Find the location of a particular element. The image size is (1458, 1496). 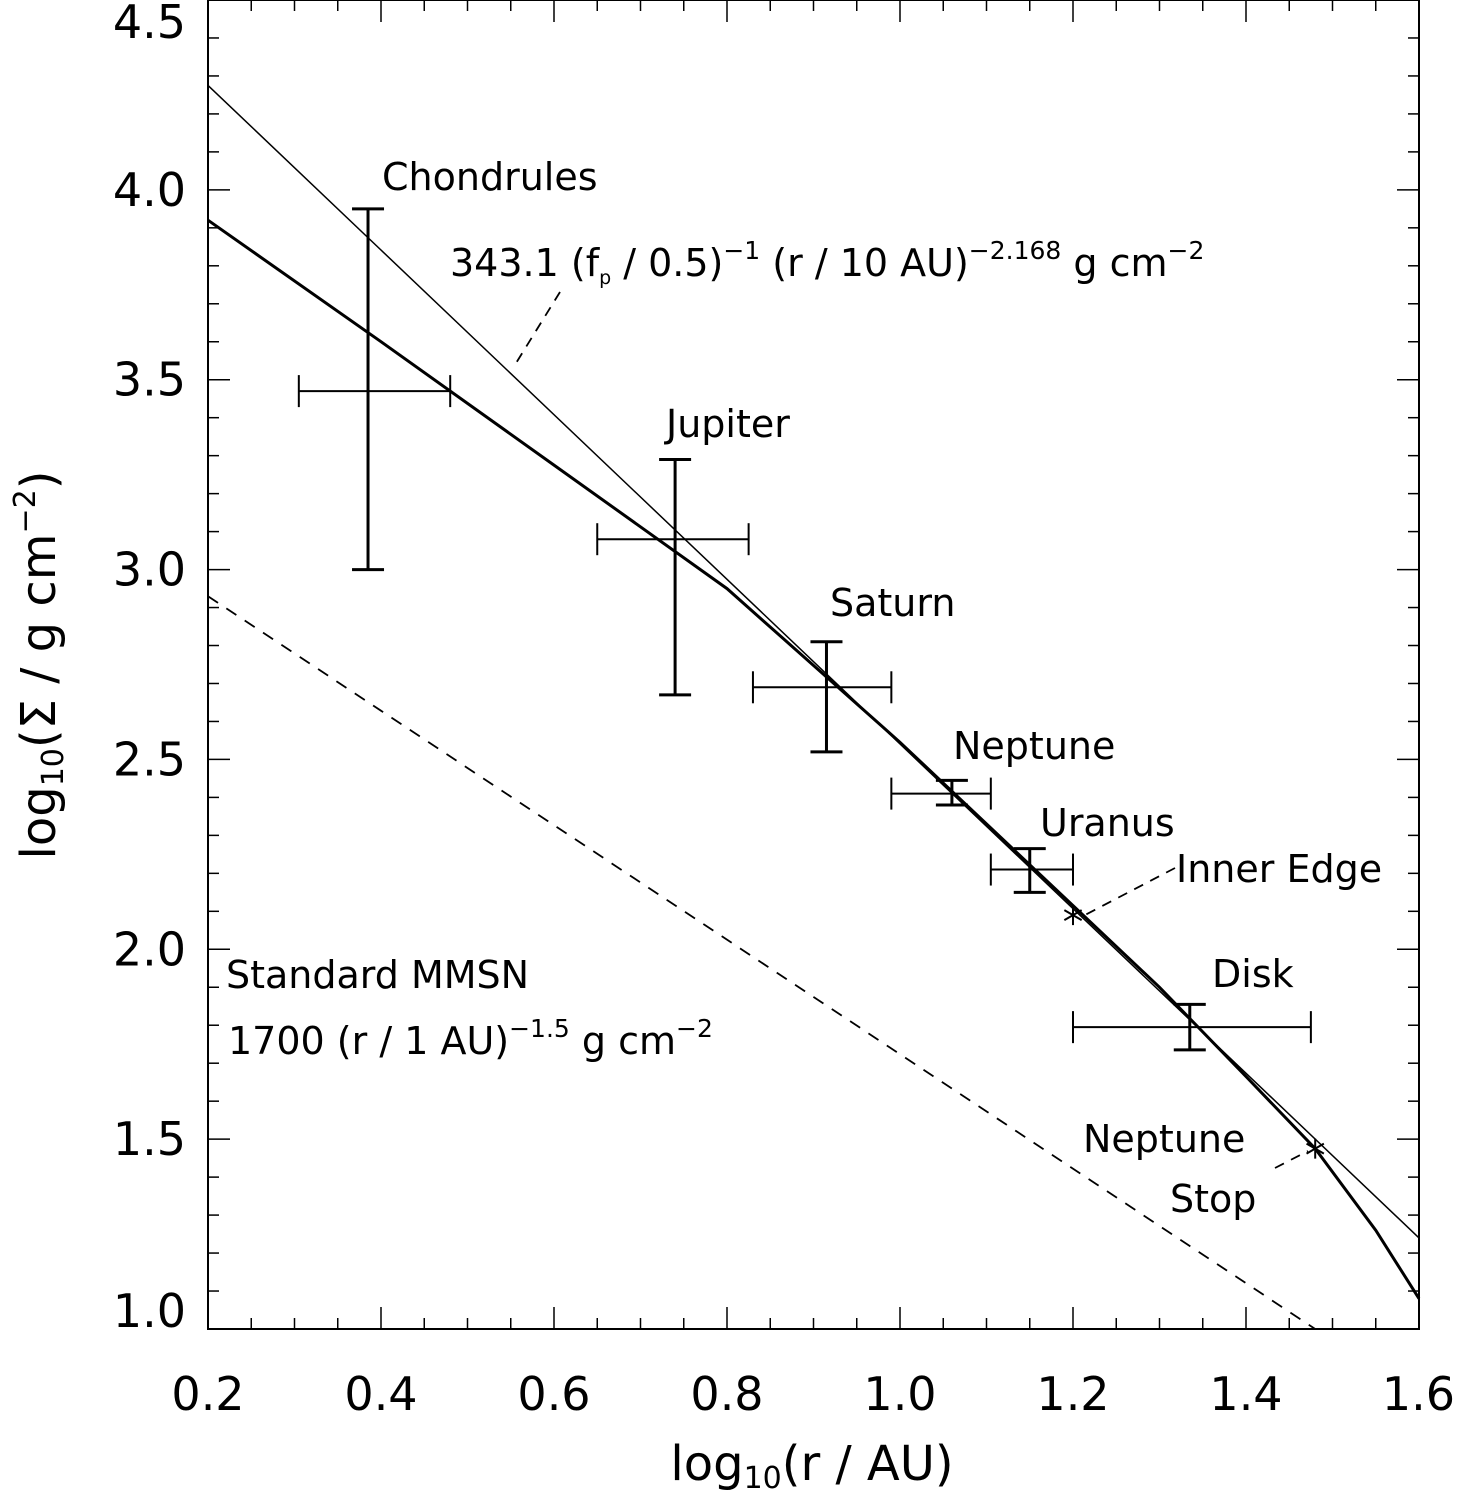

x-tick-label: 0.6 is located at coordinates (553, 1394).